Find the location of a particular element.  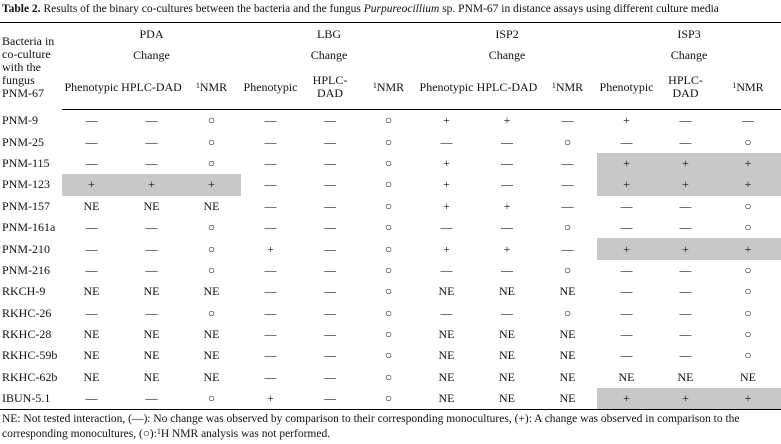

caption-italic: Purpureocillium is located at coordinates (401, 9).